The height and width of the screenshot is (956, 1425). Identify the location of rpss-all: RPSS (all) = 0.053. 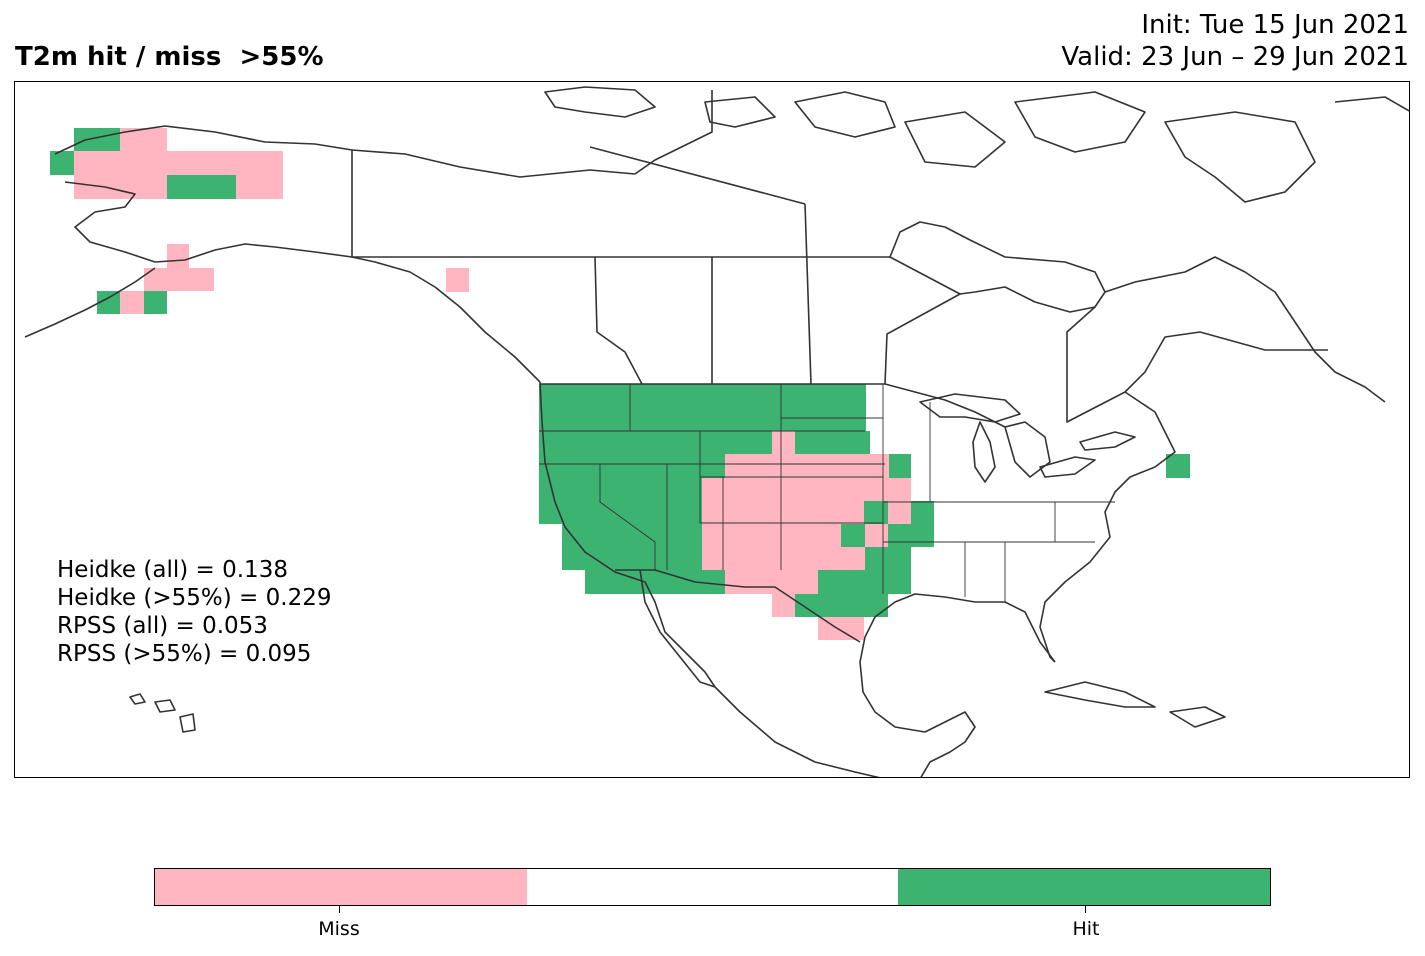
(162, 626).